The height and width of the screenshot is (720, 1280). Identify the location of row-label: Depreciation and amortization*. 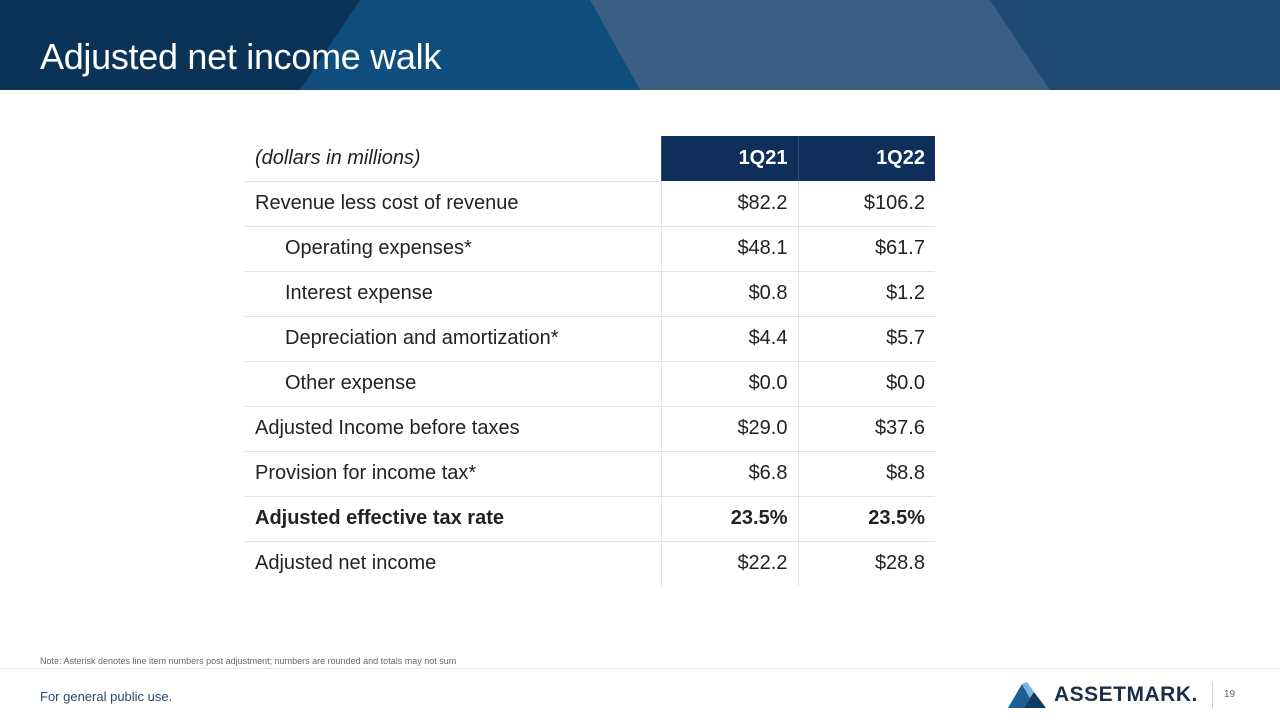
(453, 339).